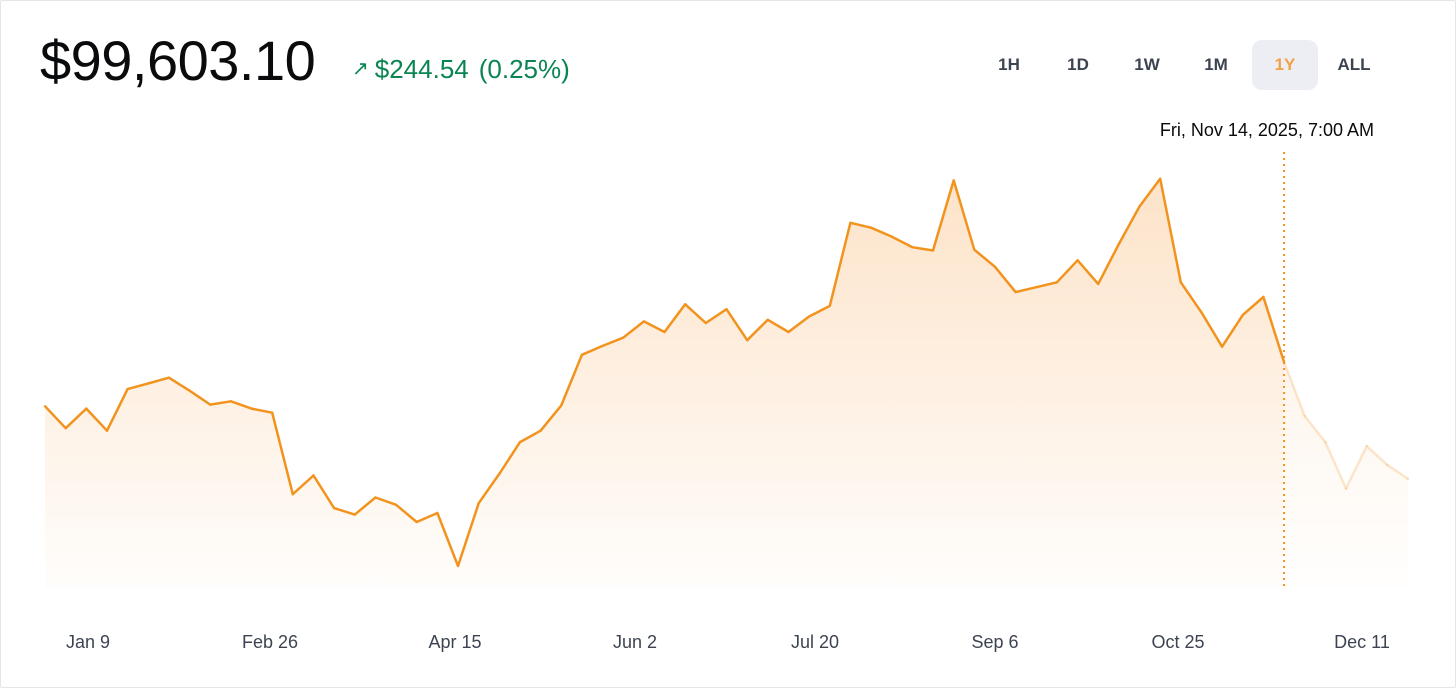  Describe the element at coordinates (88, 642) in the screenshot. I see `x-tick-label: Jan 9` at that location.